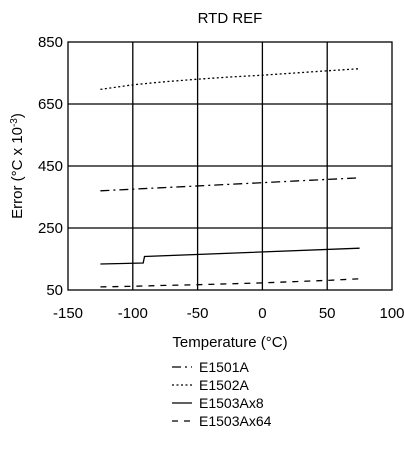 The image size is (404, 449). What do you see at coordinates (17, 173) in the screenshot?
I see `y-axis-label-main: Error (°C x 10` at bounding box center [17, 173].